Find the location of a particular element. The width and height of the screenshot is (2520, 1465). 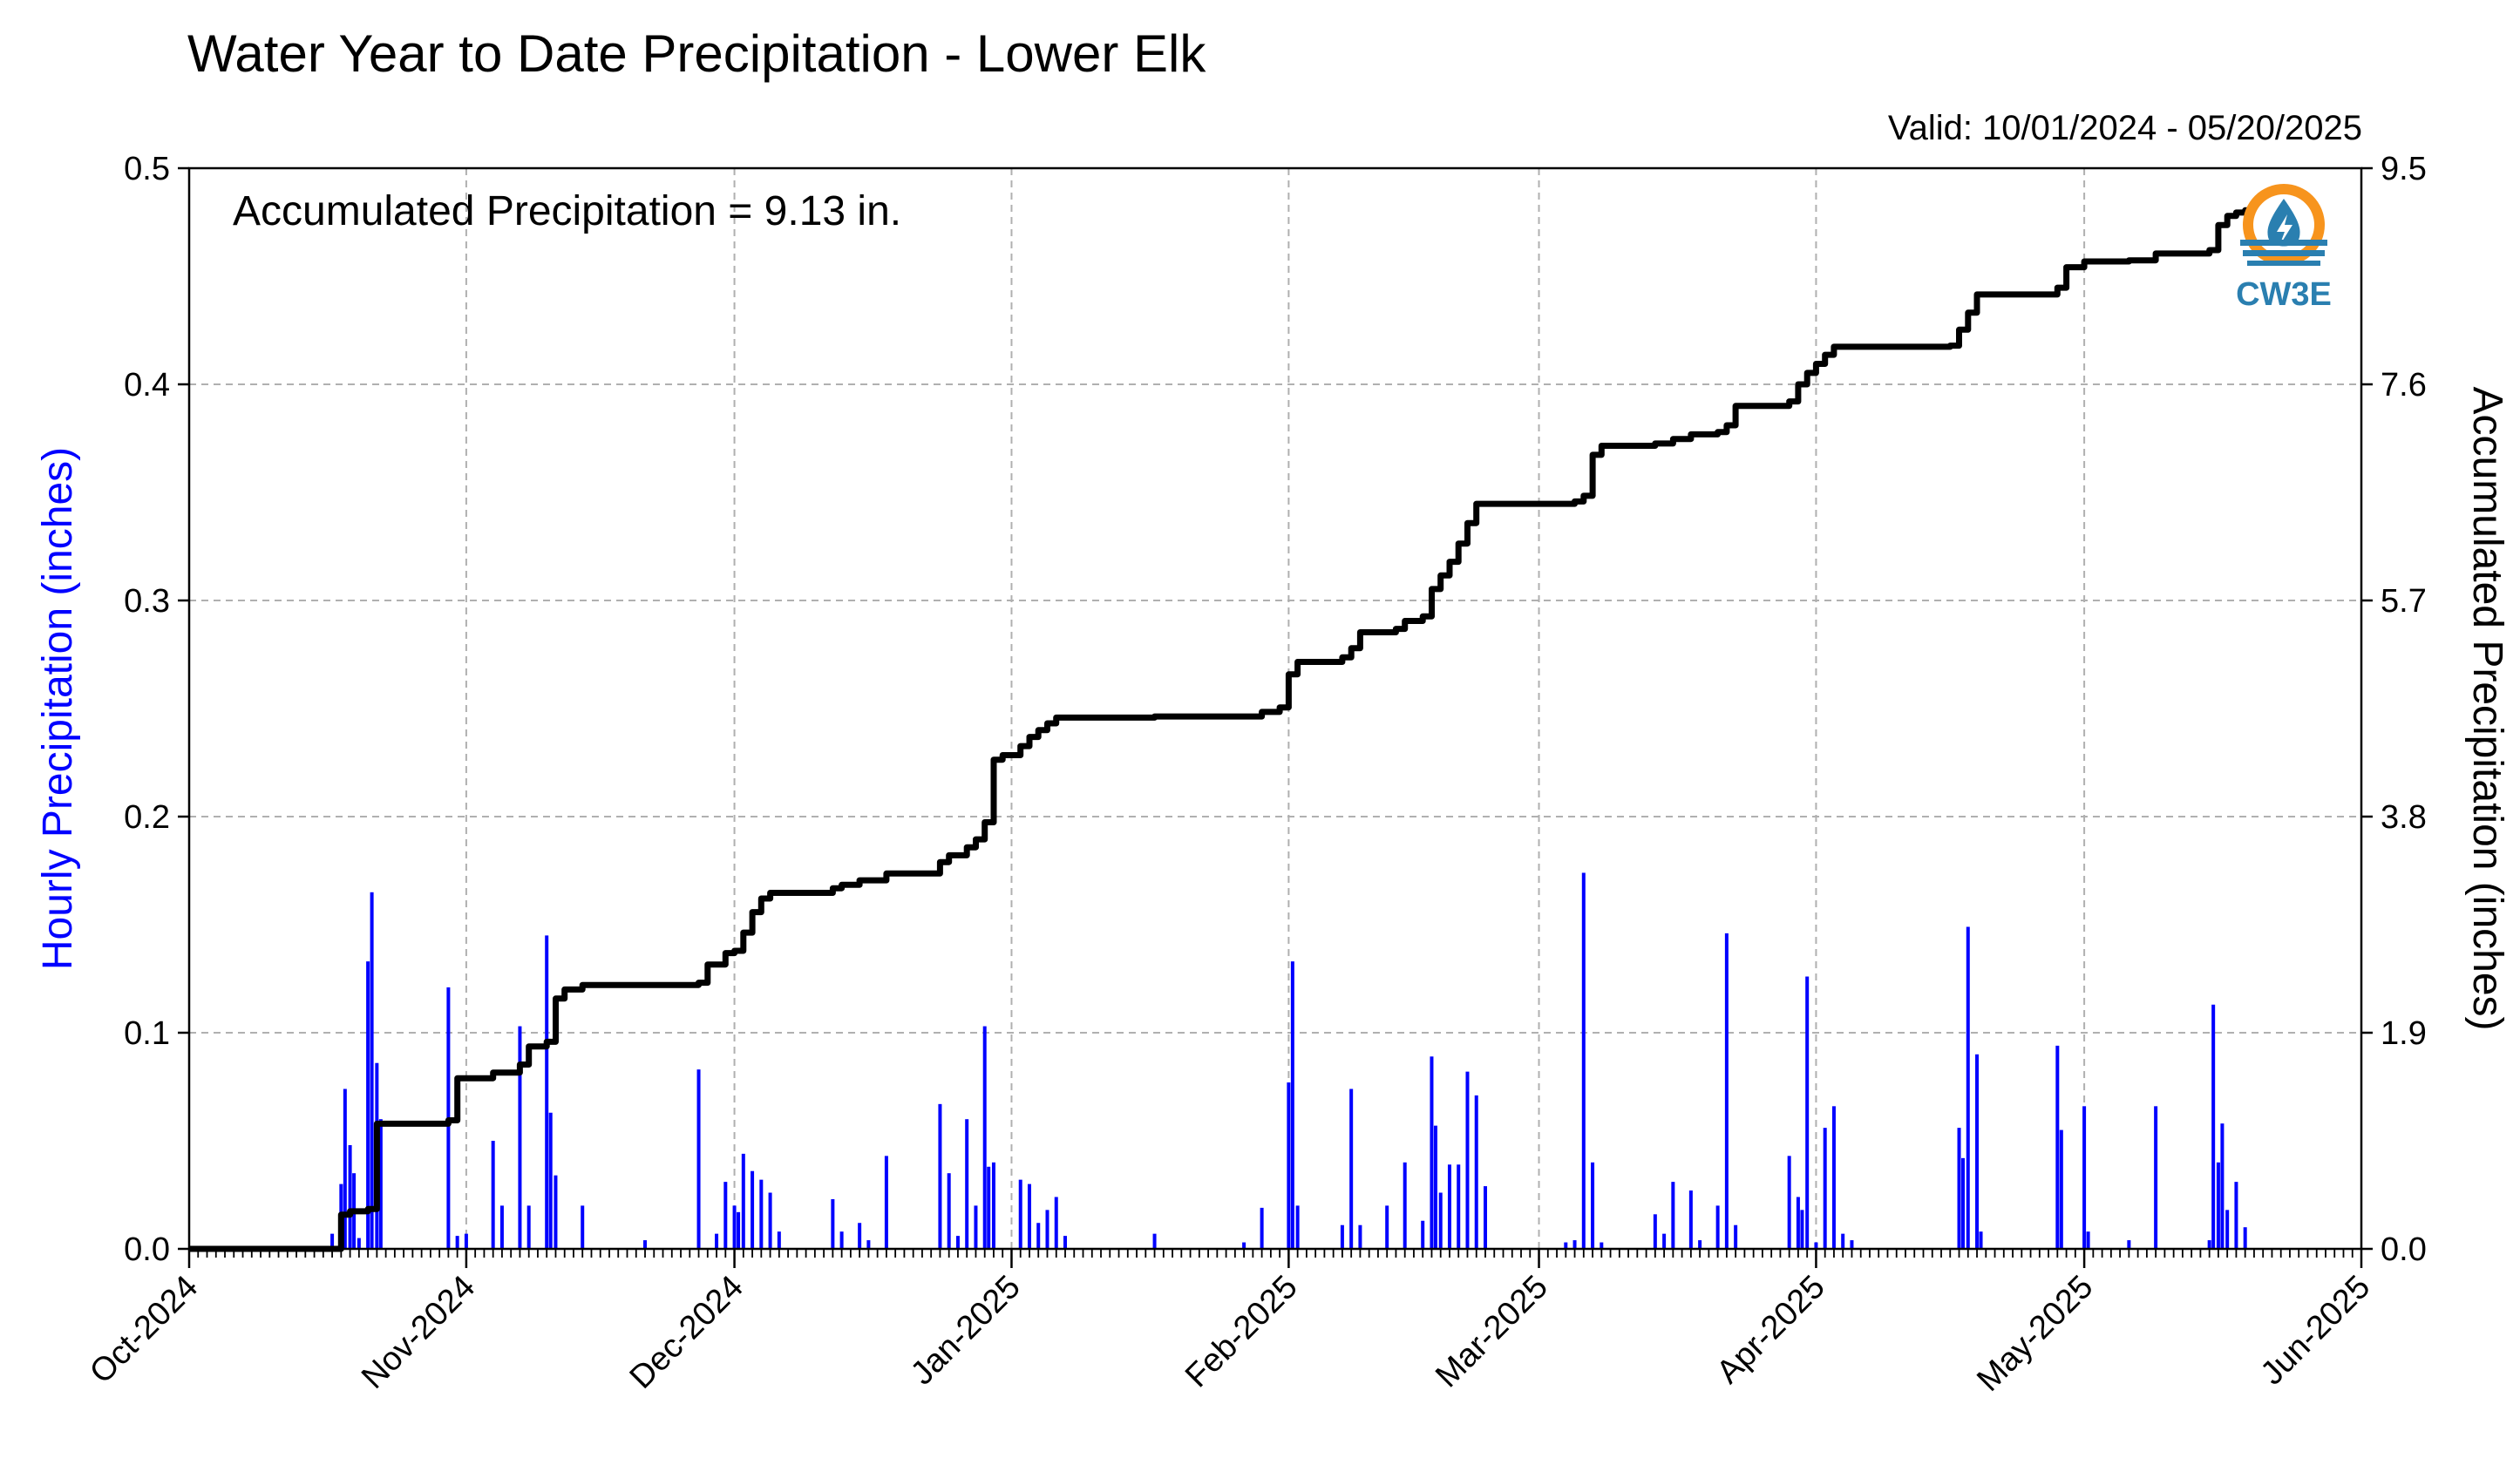

left-y-tick-label: 0.5 is located at coordinates (147, 169).